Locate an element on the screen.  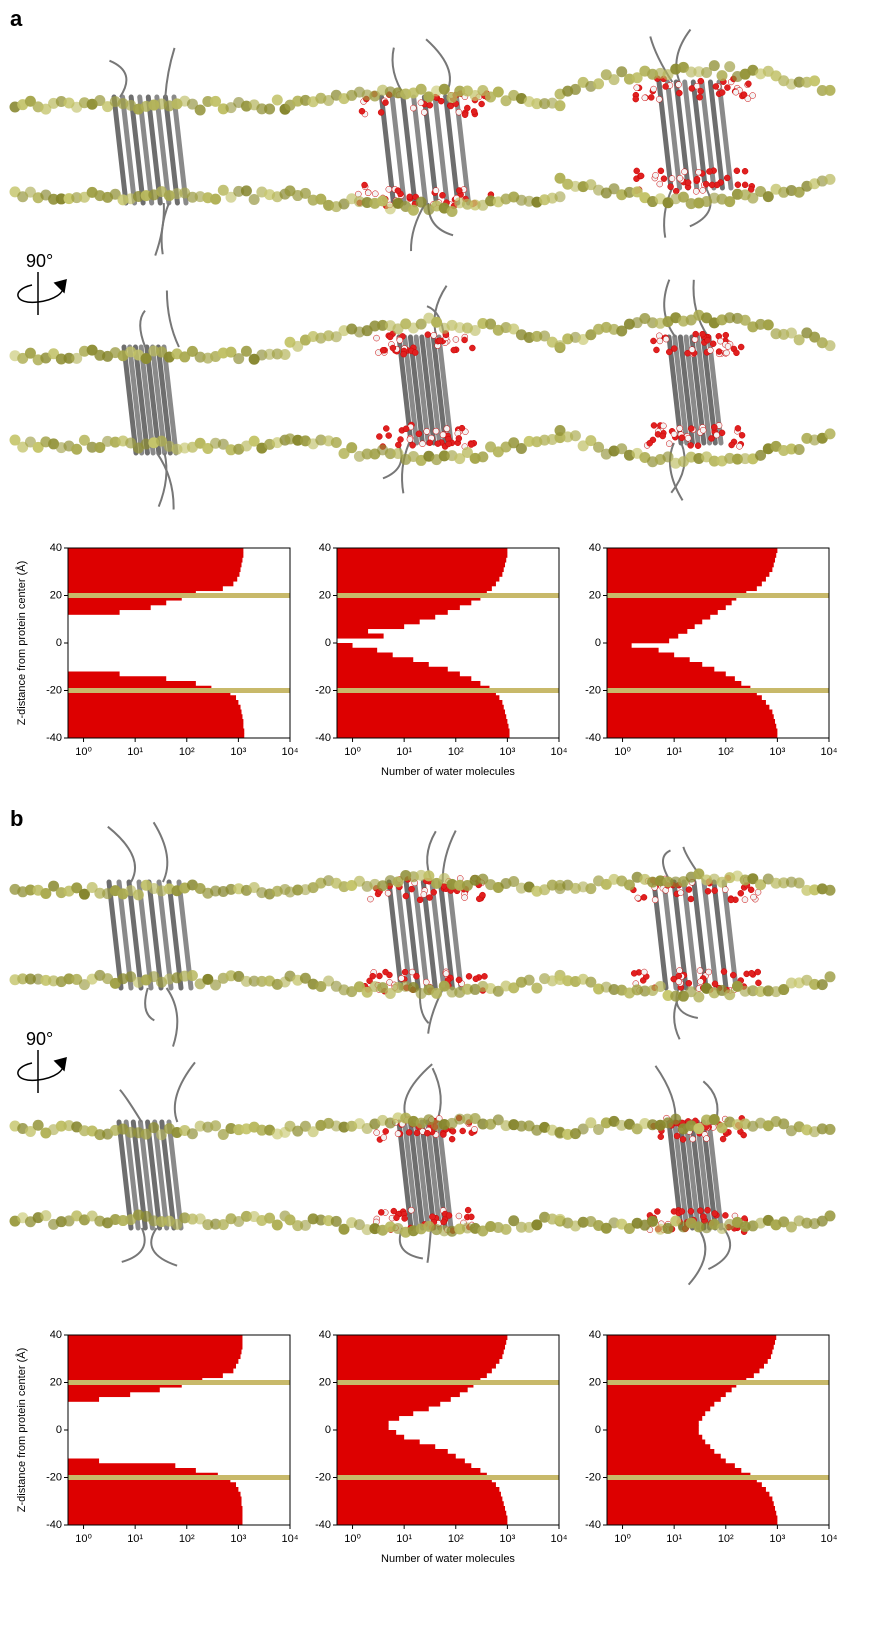
x-tick-label: 10¹ is located at coordinates (404, 1539).